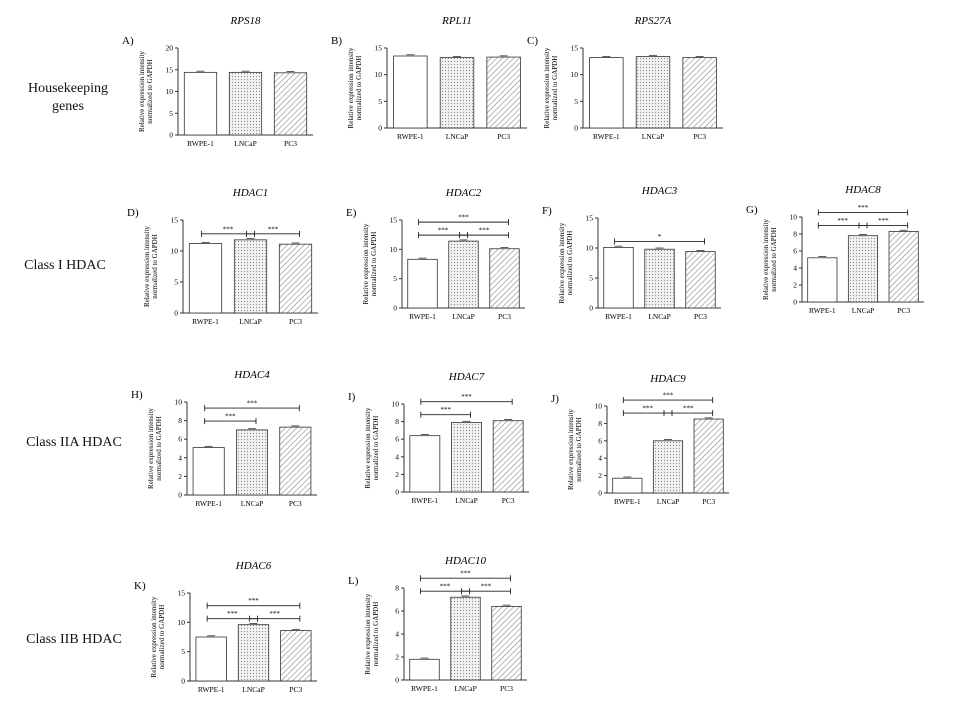  What do you see at coordinates (352, 397) in the screenshot?
I see `panel-label: I)` at bounding box center [352, 397].